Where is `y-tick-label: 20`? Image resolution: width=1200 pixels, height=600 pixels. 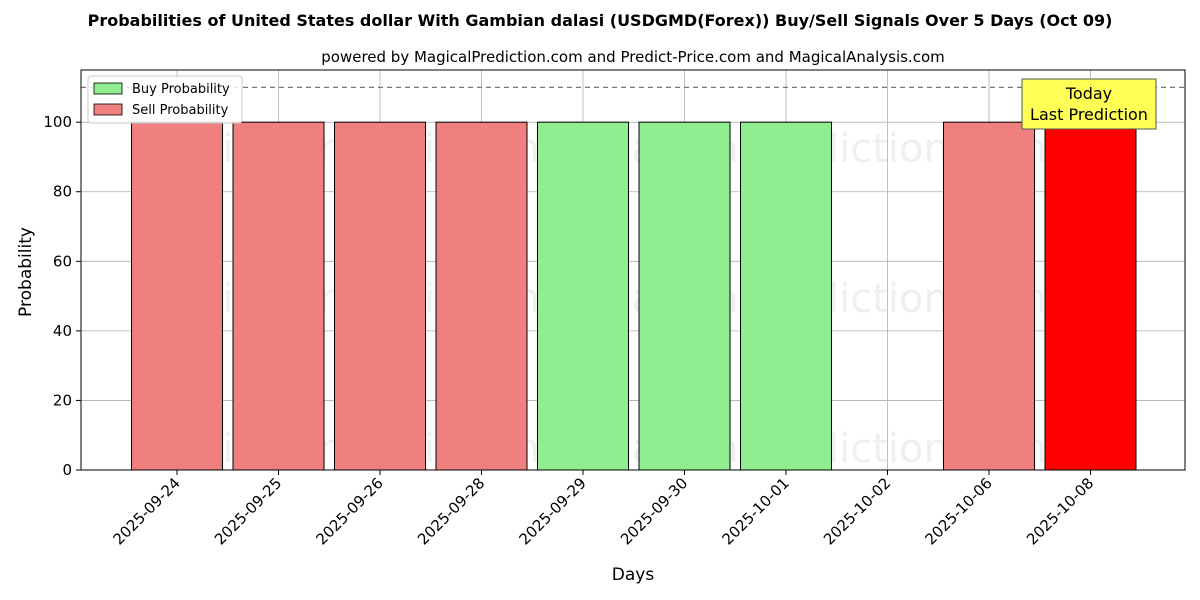 y-tick-label: 20 is located at coordinates (62, 400).